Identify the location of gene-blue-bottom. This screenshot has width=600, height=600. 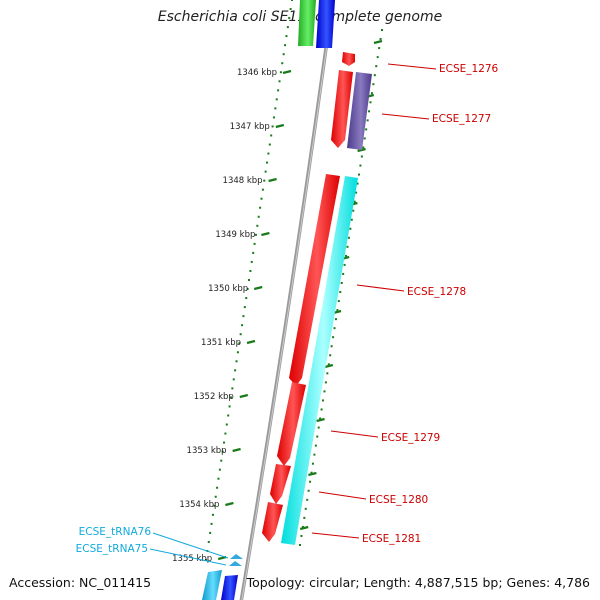
(229, 587).